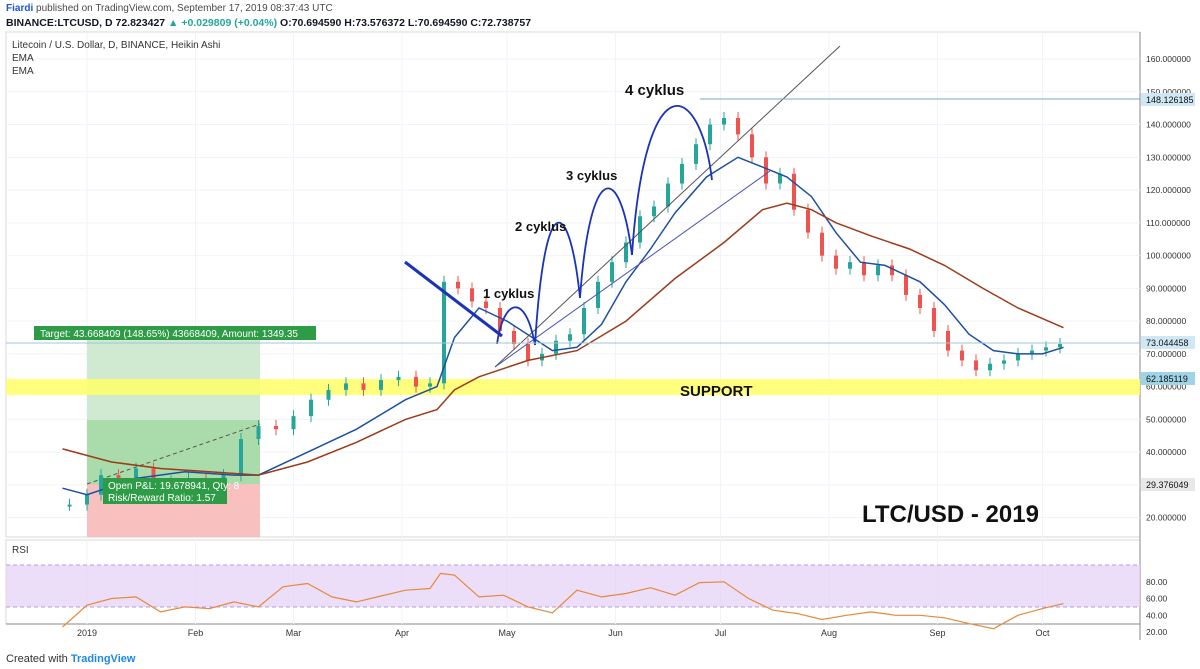 The width and height of the screenshot is (1200, 669). I want to click on badge-stop, so click(1168, 484).